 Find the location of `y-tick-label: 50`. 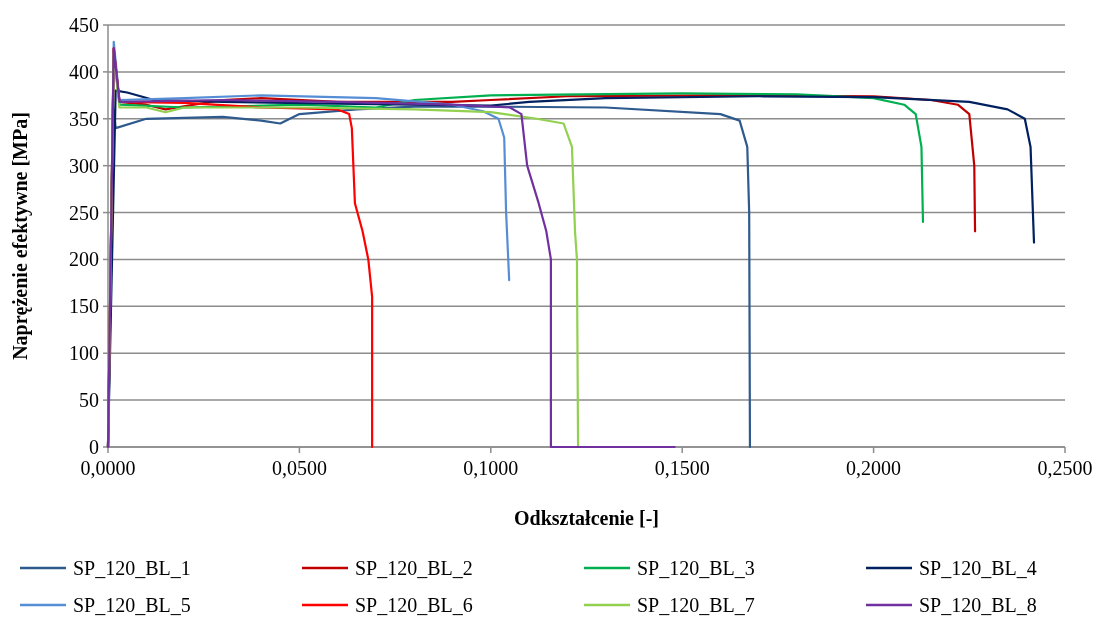

y-tick-label: 50 is located at coordinates (89, 400).